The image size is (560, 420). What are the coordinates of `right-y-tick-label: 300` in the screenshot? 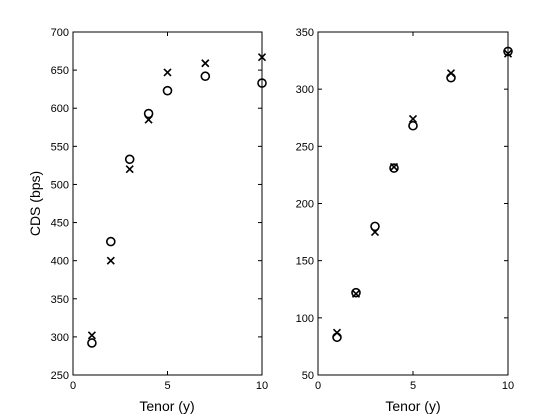 It's located at (305, 90).